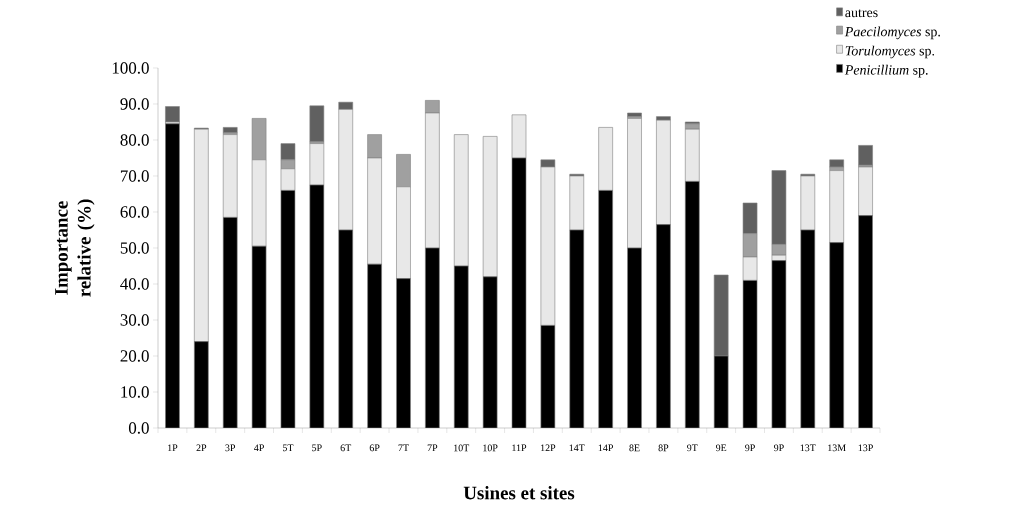 The image size is (1028, 529). Describe the element at coordinates (548, 448) in the screenshot. I see `x-tick-label: 12P` at that location.